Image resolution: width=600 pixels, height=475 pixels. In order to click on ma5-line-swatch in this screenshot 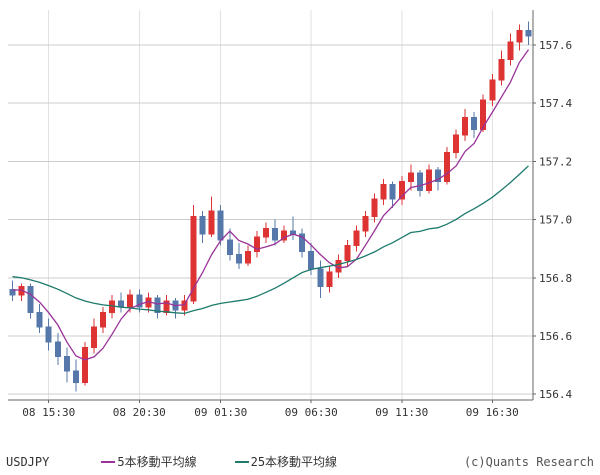, I will do `click(108, 461)`.